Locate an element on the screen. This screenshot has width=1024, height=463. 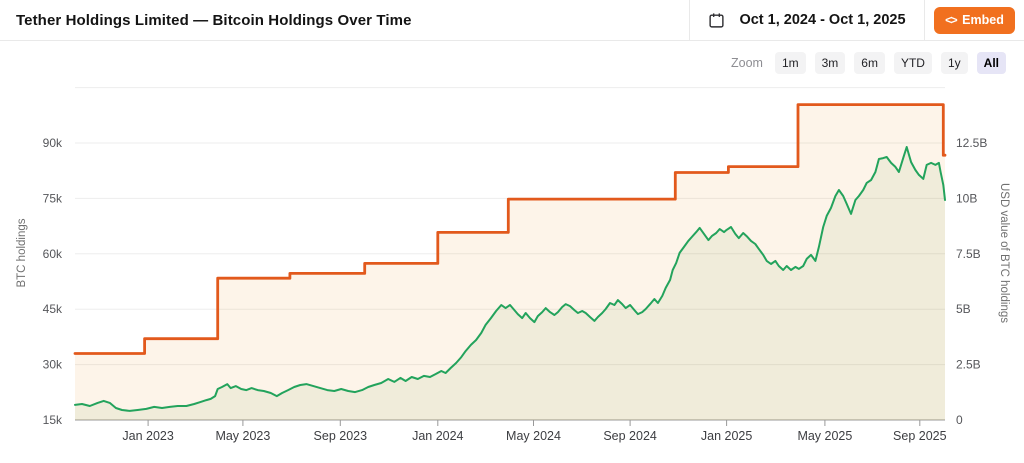
embed-button: <> Embed is located at coordinates (974, 20).